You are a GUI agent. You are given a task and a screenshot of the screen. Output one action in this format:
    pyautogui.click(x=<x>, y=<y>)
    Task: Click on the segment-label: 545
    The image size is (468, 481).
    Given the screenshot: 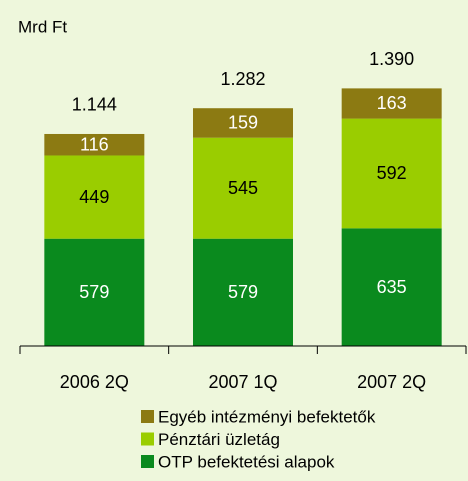 What is the action you would take?
    pyautogui.click(x=243, y=188)
    